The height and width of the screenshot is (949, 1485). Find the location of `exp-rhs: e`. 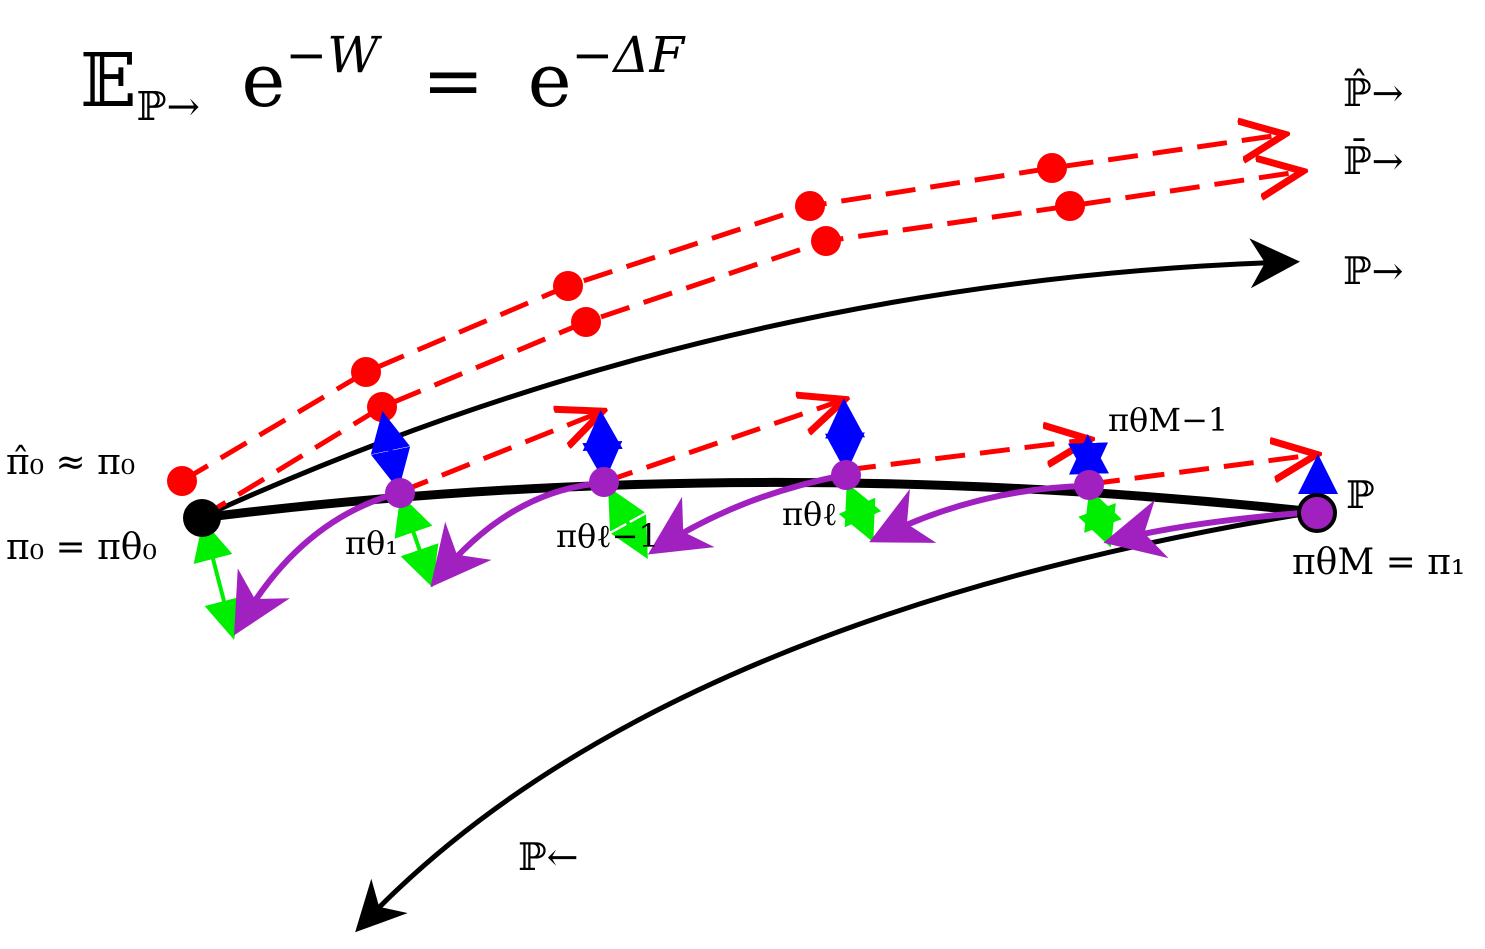

exp-rhs: e is located at coordinates (549, 81).